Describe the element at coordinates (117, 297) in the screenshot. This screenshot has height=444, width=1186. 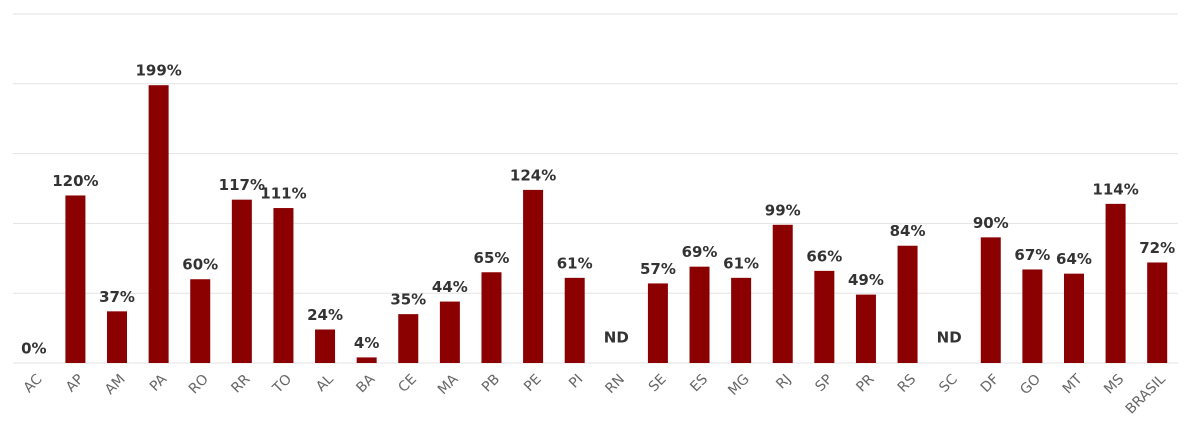
I see `value-label: 37%` at that location.